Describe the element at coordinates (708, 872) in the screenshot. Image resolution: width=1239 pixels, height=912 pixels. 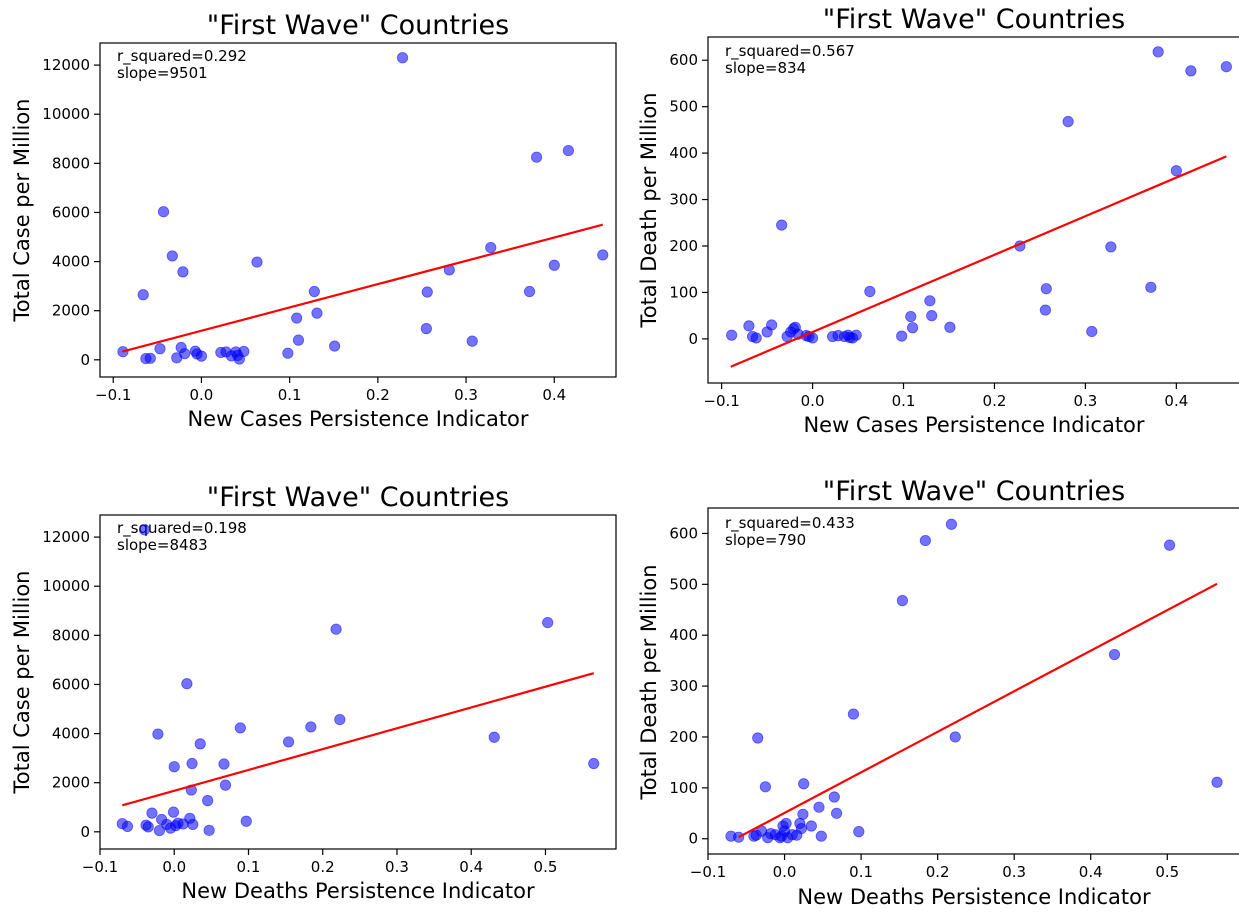
I see `x-tick-label: −0.1` at that location.